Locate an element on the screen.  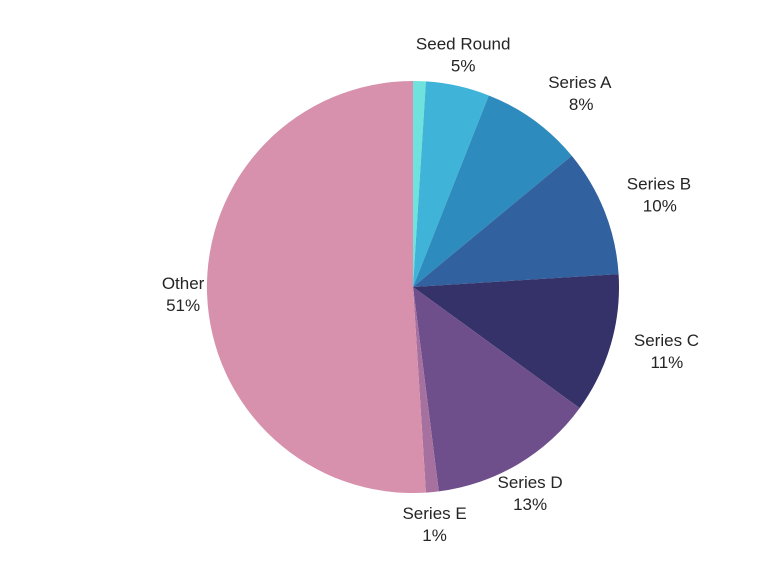
slice-value: 13% is located at coordinates (530, 504).